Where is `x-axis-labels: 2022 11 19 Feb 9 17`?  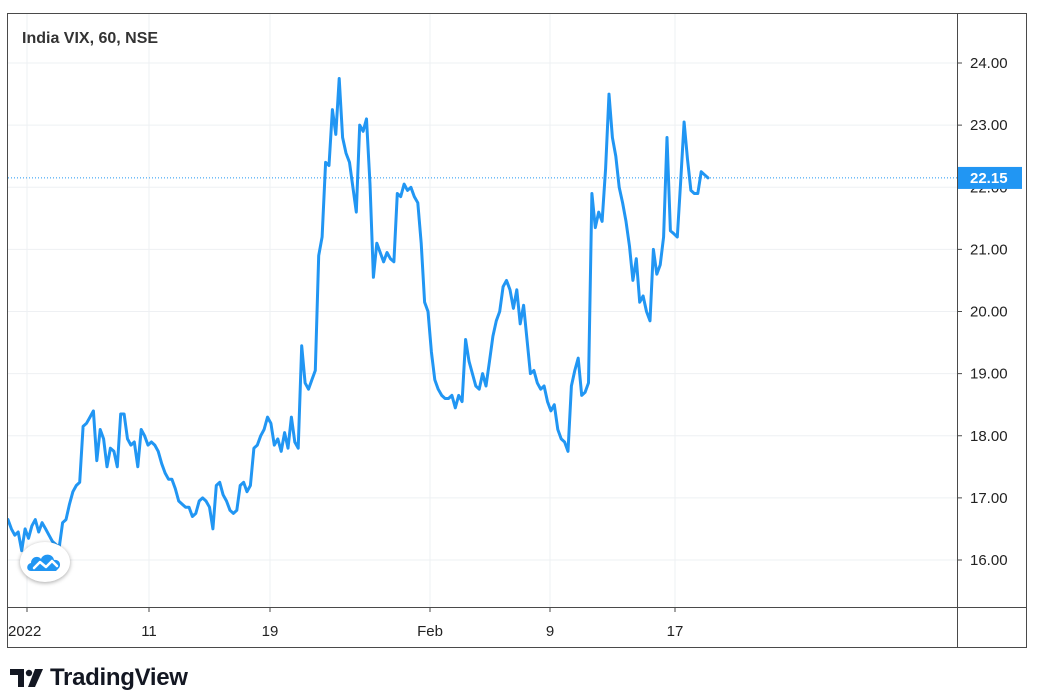 x-axis-labels: 2022 11 19 Feb 9 17 is located at coordinates (345, 631).